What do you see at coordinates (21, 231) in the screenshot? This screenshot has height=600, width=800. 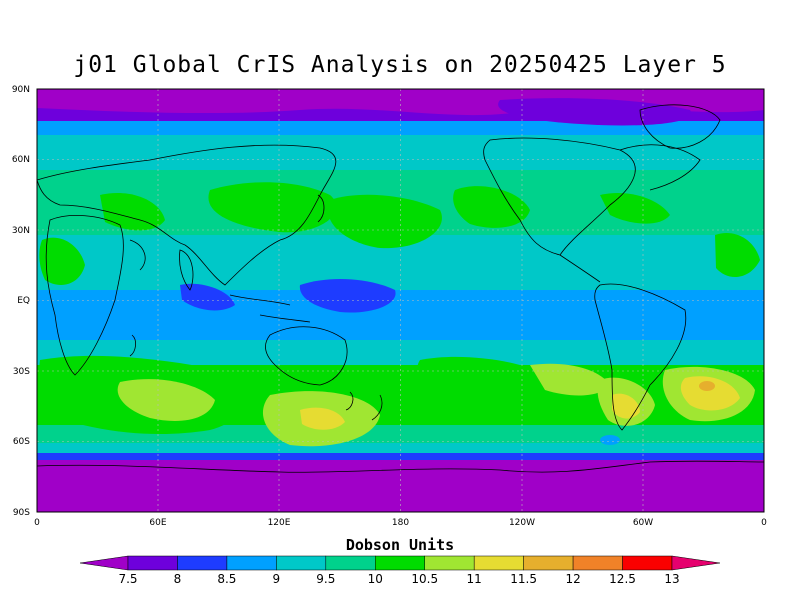 I see `lat-tick-label: 30N` at bounding box center [21, 231].